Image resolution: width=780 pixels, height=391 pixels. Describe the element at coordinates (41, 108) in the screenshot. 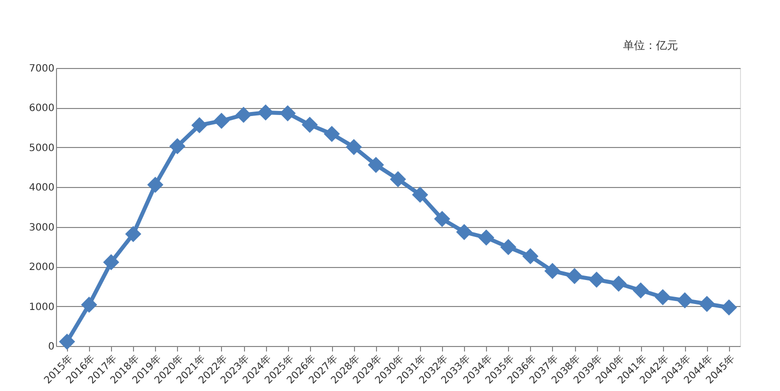

I see `y-tick-label: 6000` at that location.